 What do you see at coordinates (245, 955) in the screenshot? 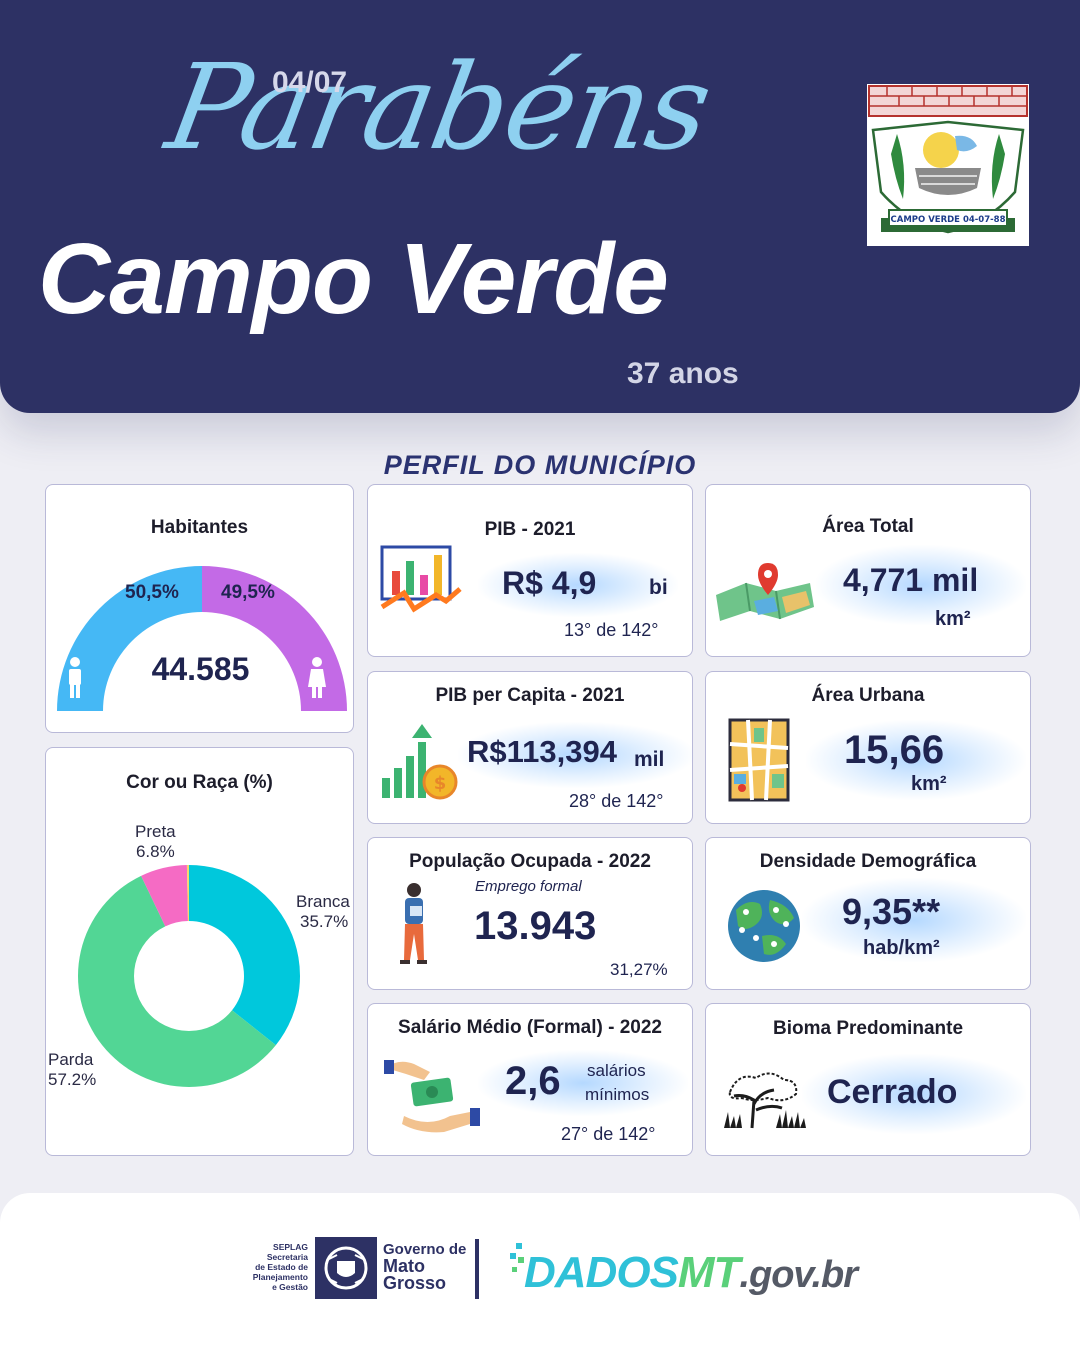
I see `donut-slice-branca` at bounding box center [245, 955].